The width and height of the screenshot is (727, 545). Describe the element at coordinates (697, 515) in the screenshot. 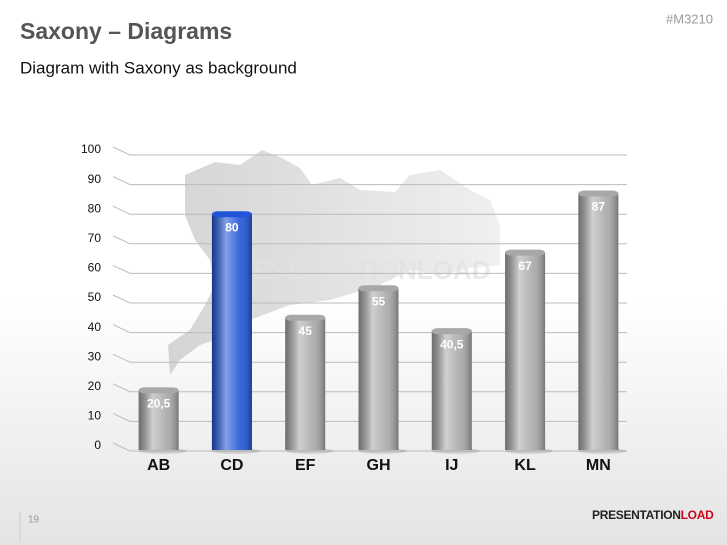

I see `logo-accent: LOAD` at that location.